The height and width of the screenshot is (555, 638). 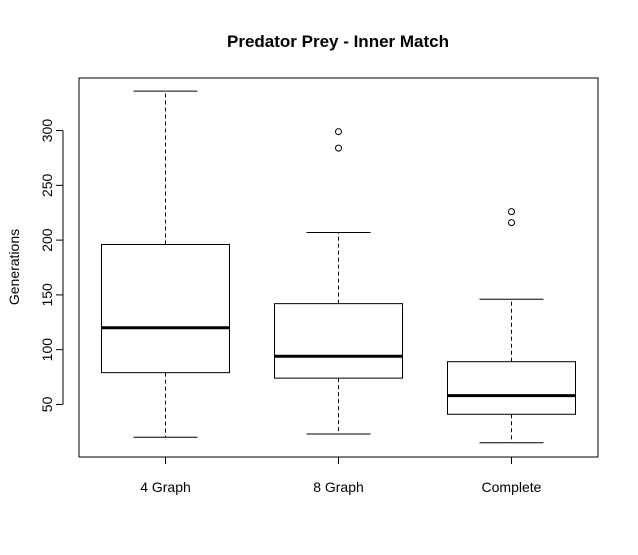 What do you see at coordinates (47, 240) in the screenshot?
I see `y-tick-label: 200` at bounding box center [47, 240].